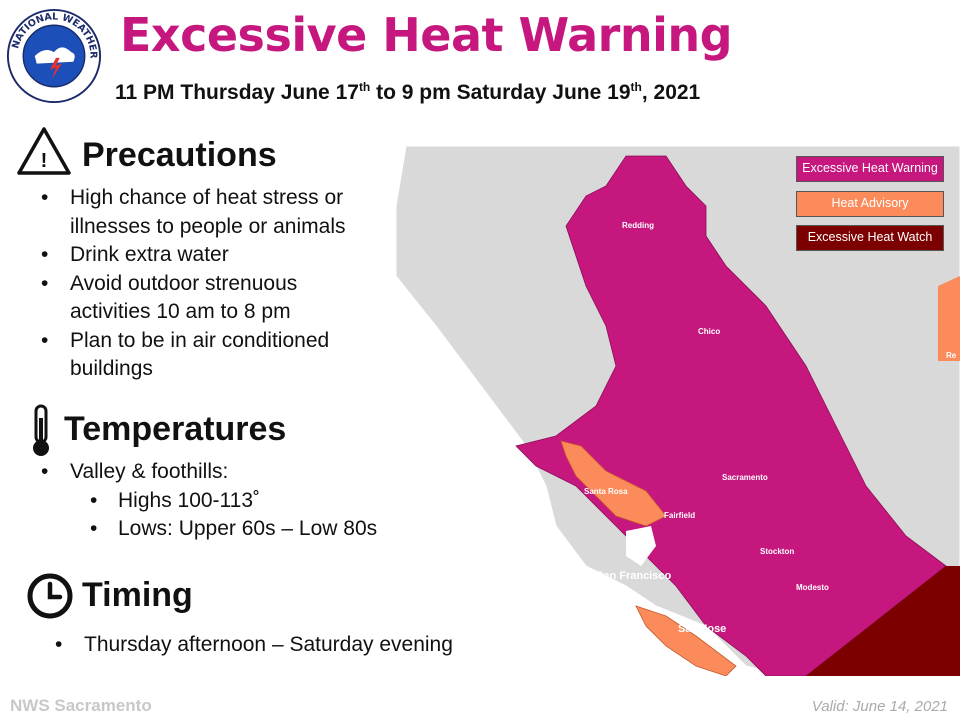 The height and width of the screenshot is (720, 960). Describe the element at coordinates (54, 56) in the screenshot. I see `nws-logo: NATIONAL WEATHER SERVICE` at that location.